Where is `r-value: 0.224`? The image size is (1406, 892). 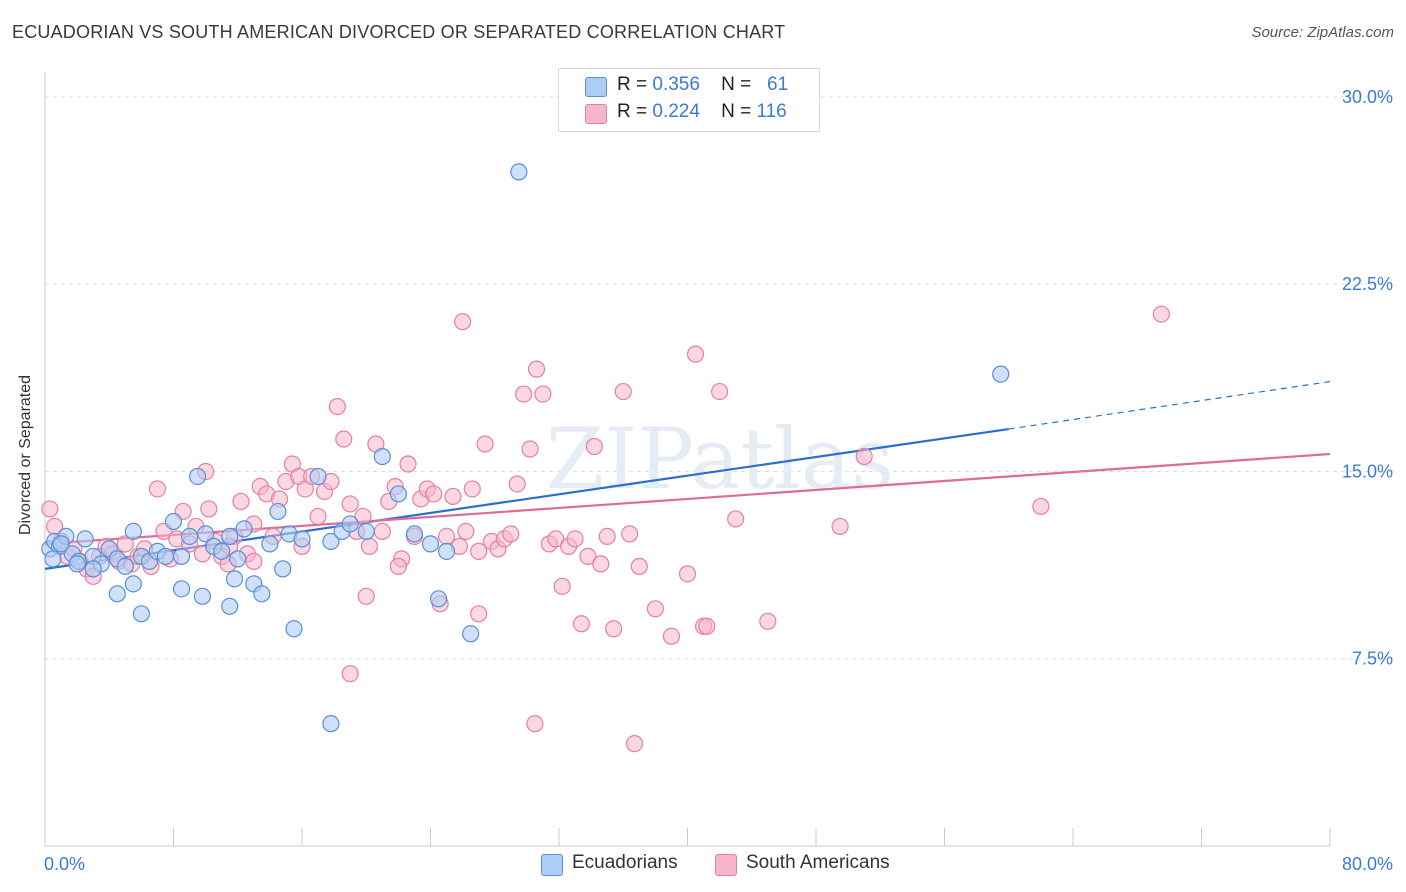
r-value: 0.224 is located at coordinates (676, 111).